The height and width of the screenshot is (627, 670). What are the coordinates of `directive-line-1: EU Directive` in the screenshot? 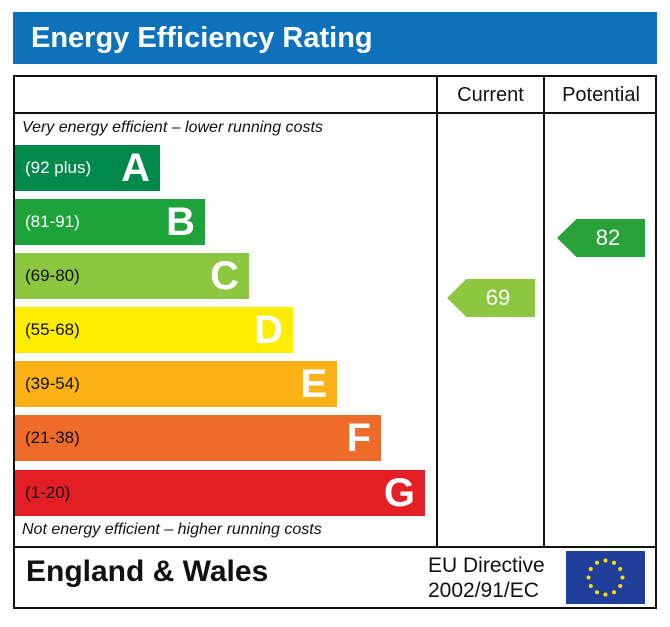 It's located at (486, 565).